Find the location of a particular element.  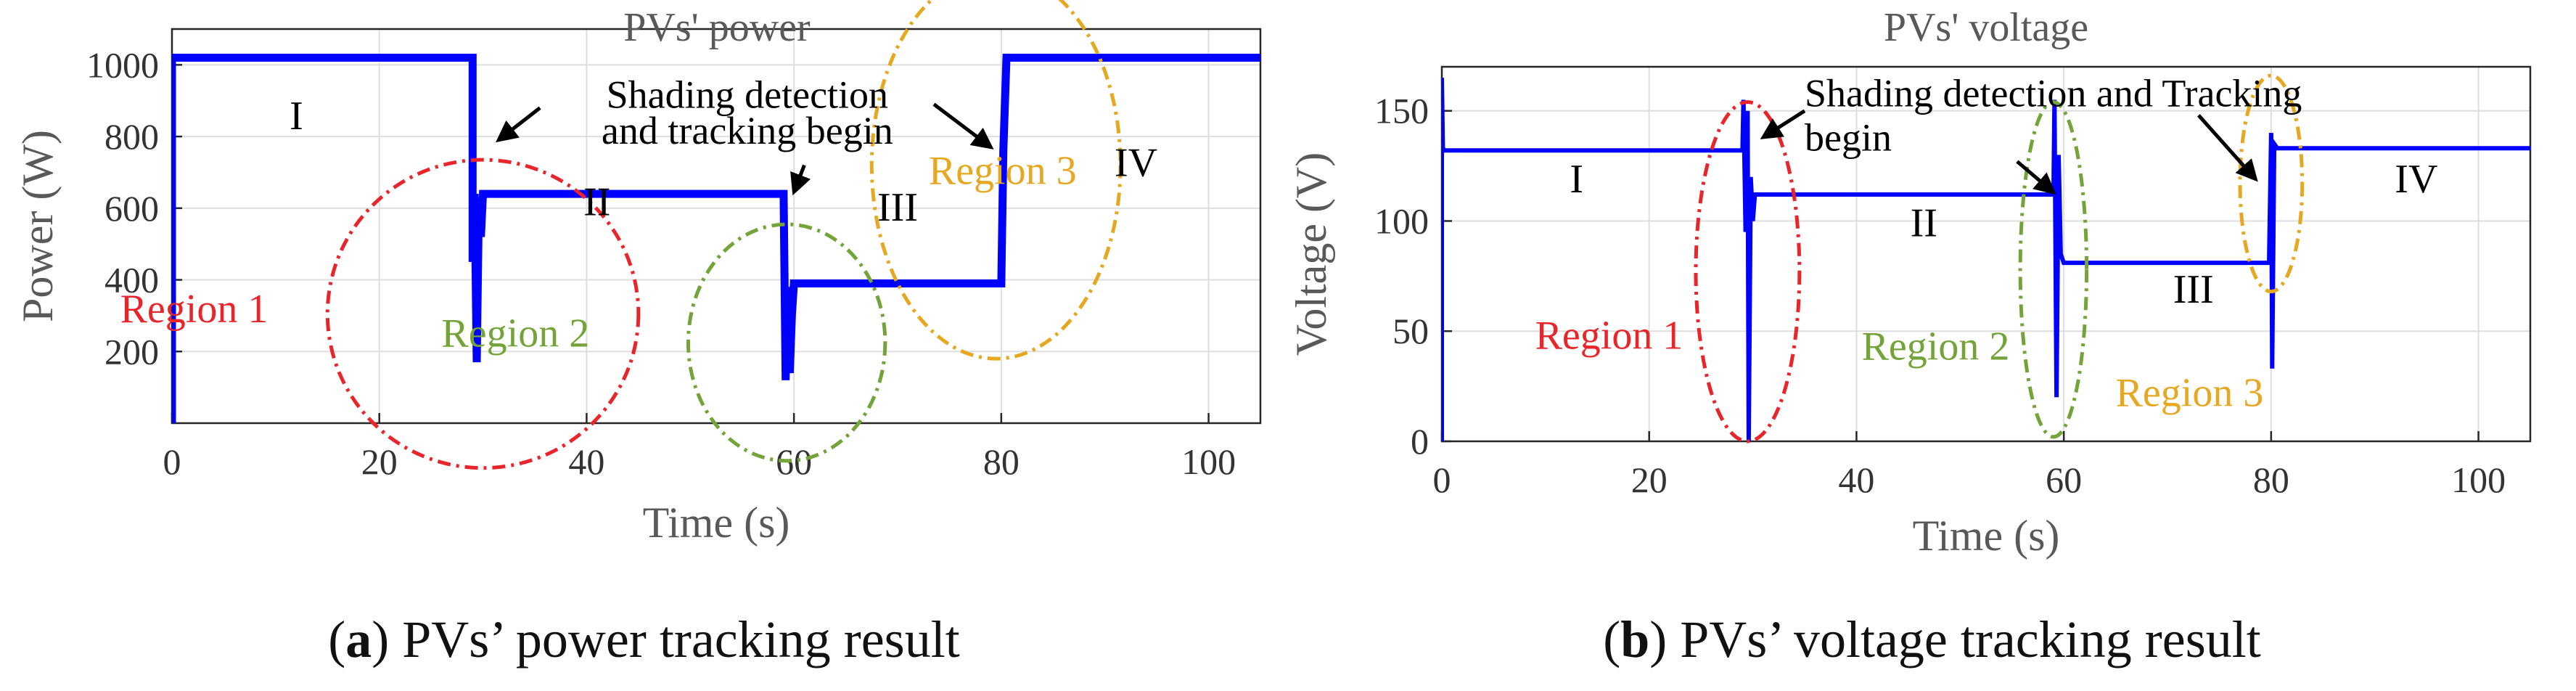

y-tick-label: 50 is located at coordinates (1410, 331).